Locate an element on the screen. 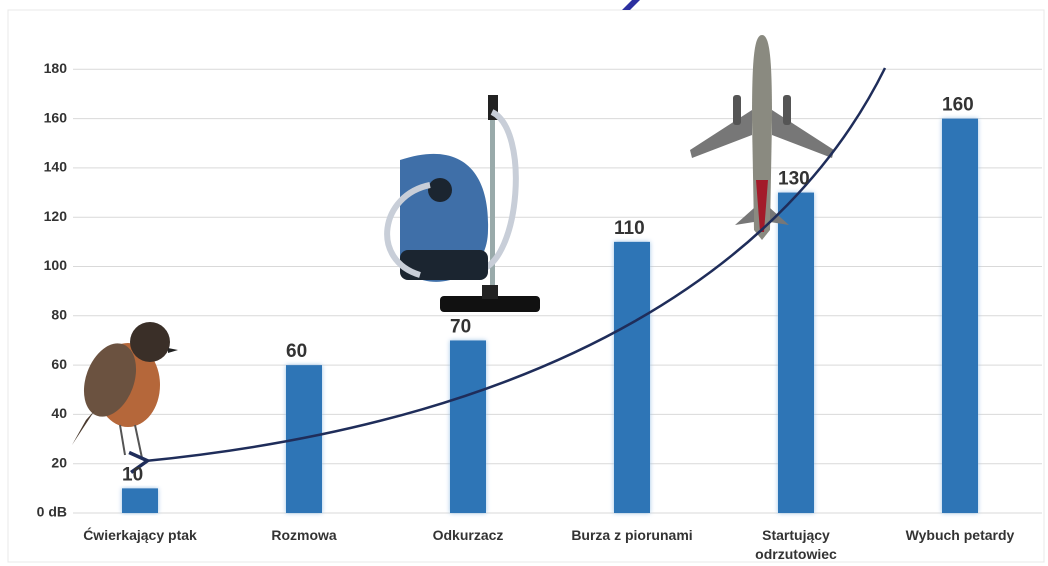 Image resolution: width=1048 pixels, height=566 pixels. y-tick-label: 60 is located at coordinates (59, 364).